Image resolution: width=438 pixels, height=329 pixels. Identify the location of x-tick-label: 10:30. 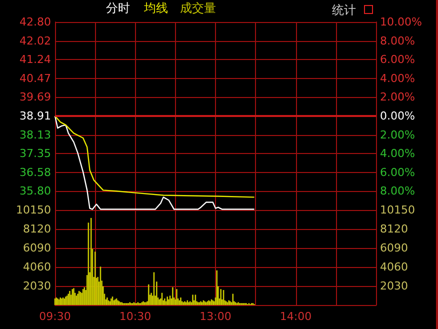
(135, 316).